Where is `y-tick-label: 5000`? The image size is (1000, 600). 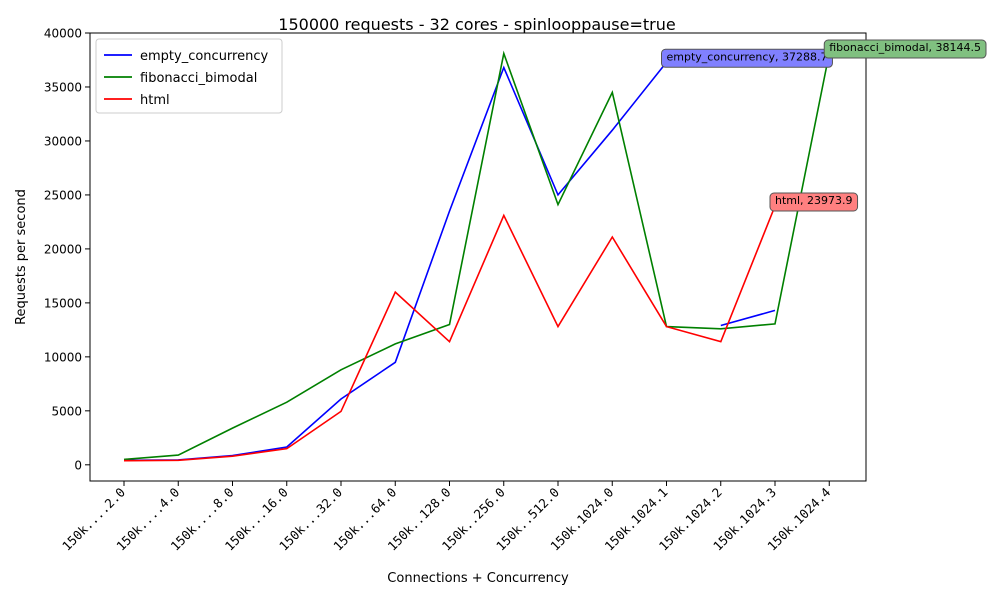 y-tick-label: 5000 is located at coordinates (66, 411).